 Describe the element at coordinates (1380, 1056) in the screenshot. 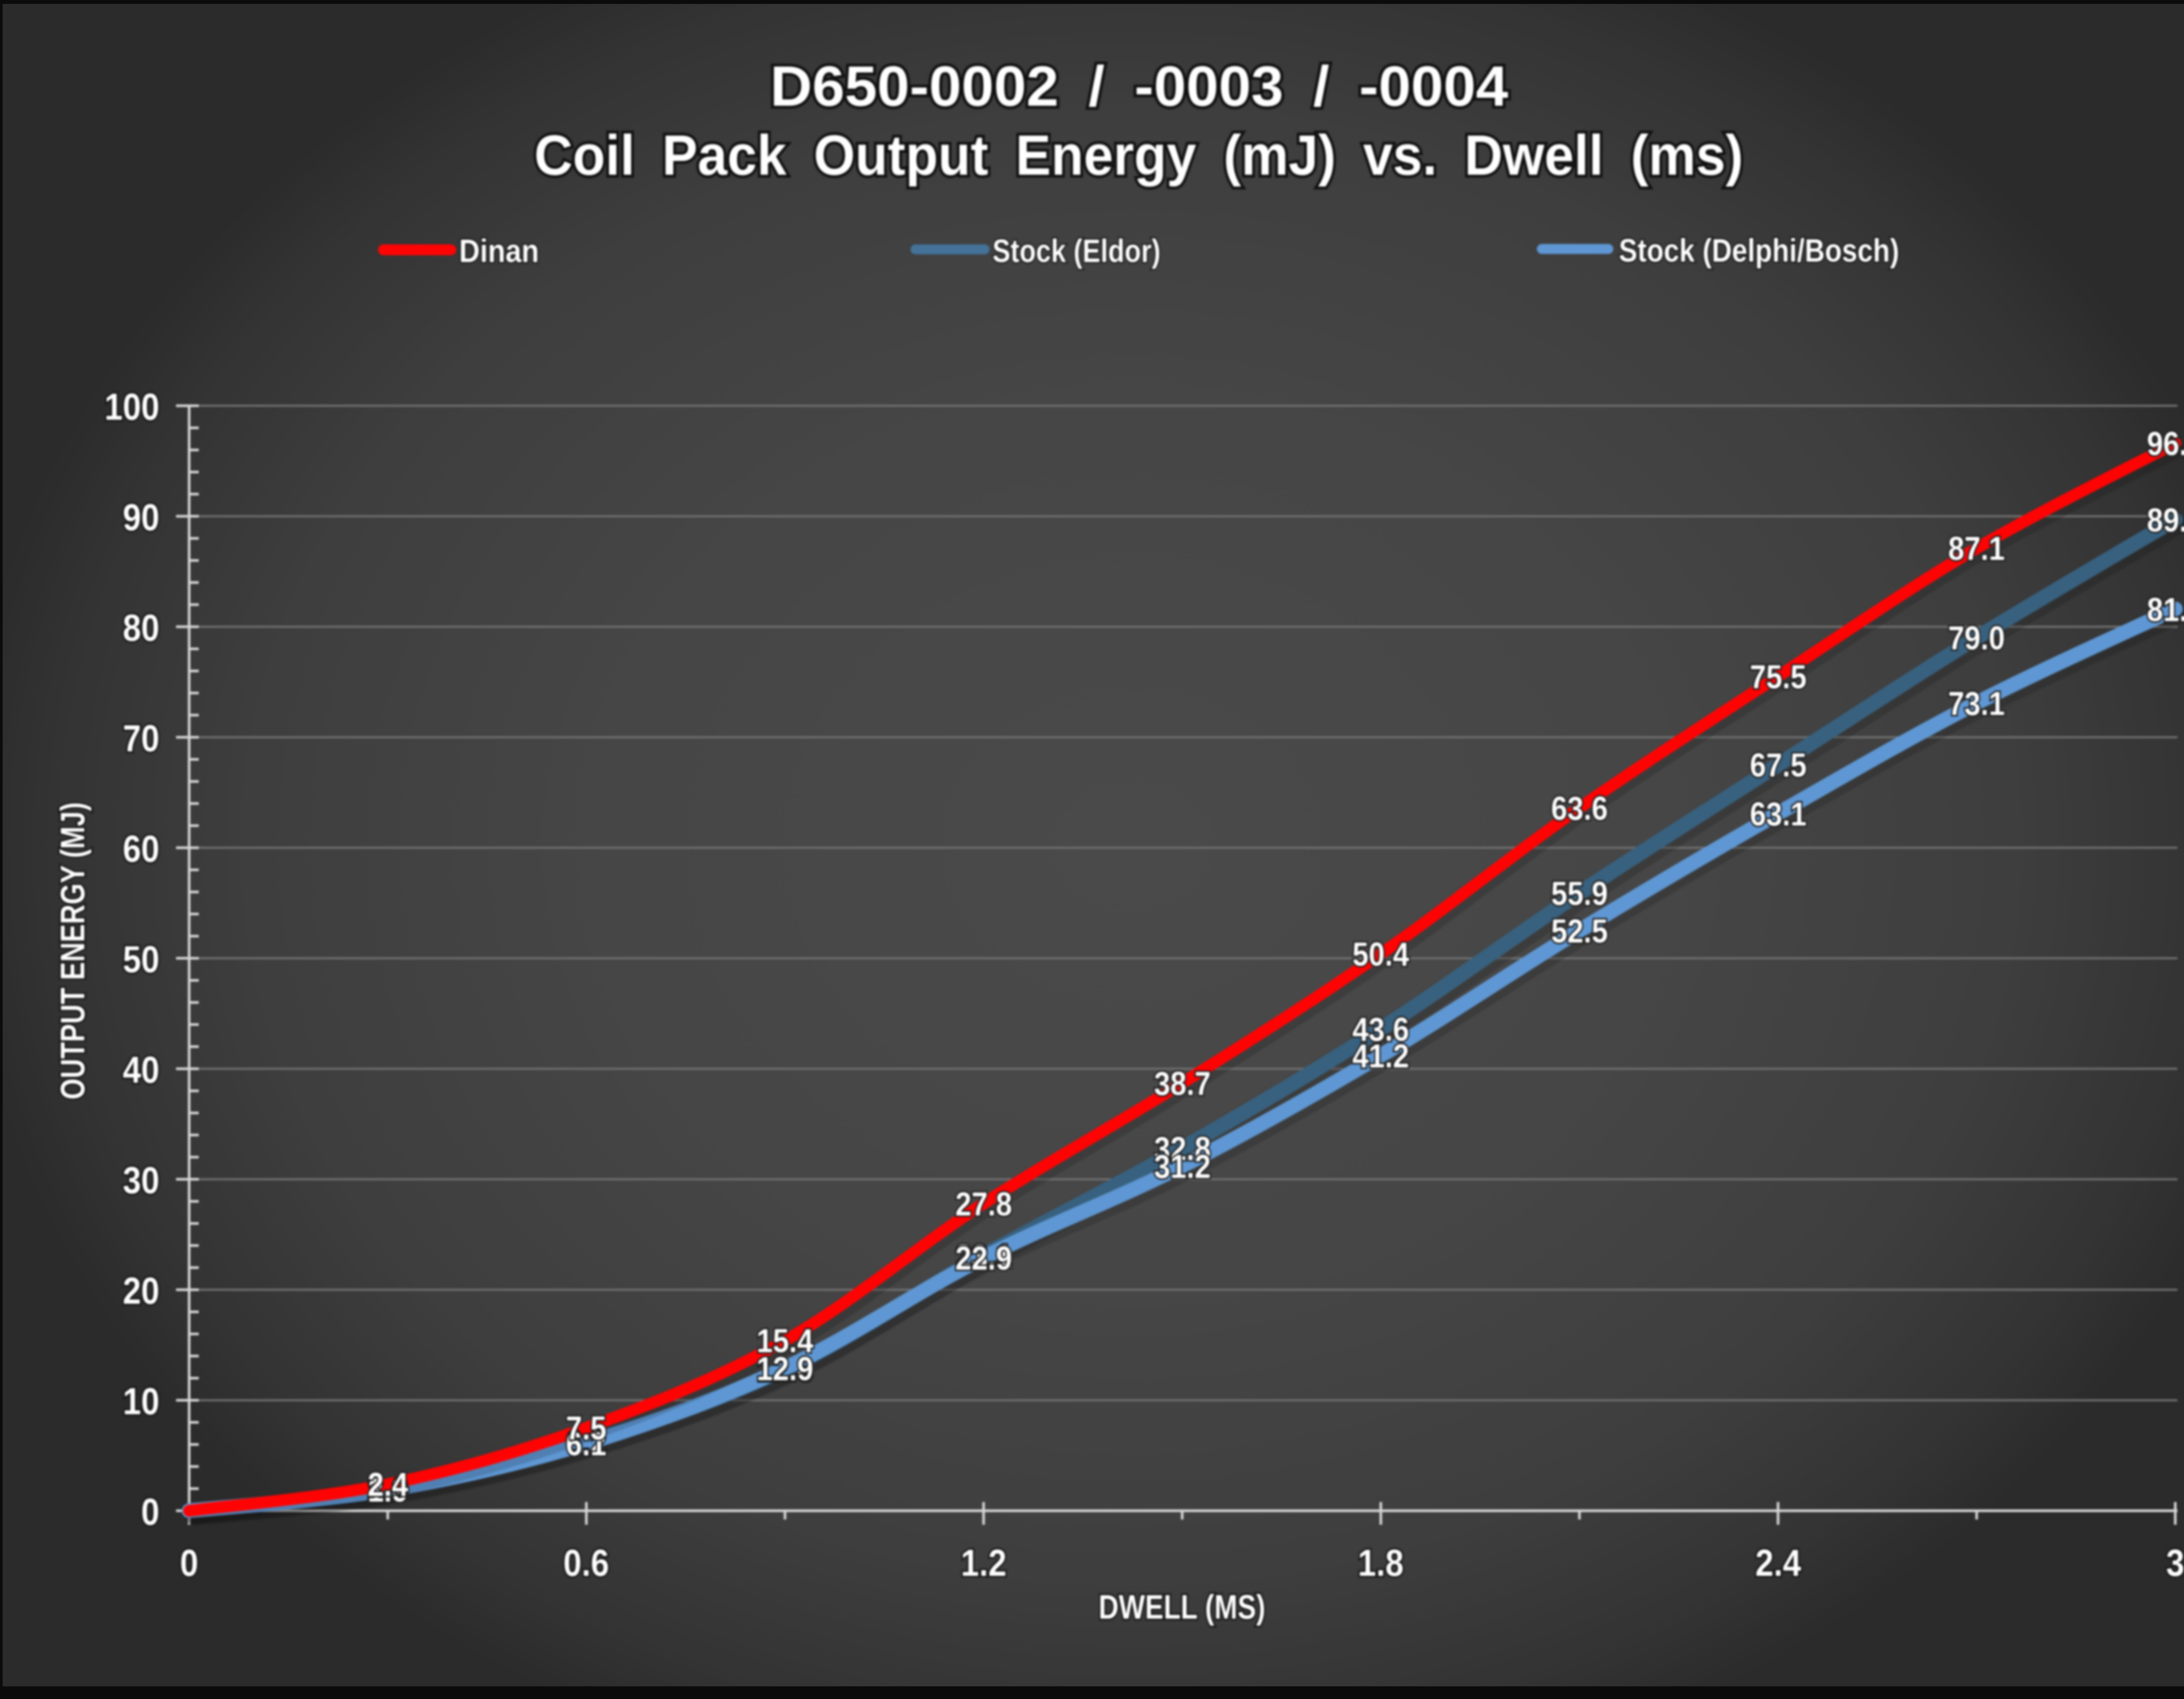

I see `svg-text: 41.2` at that location.